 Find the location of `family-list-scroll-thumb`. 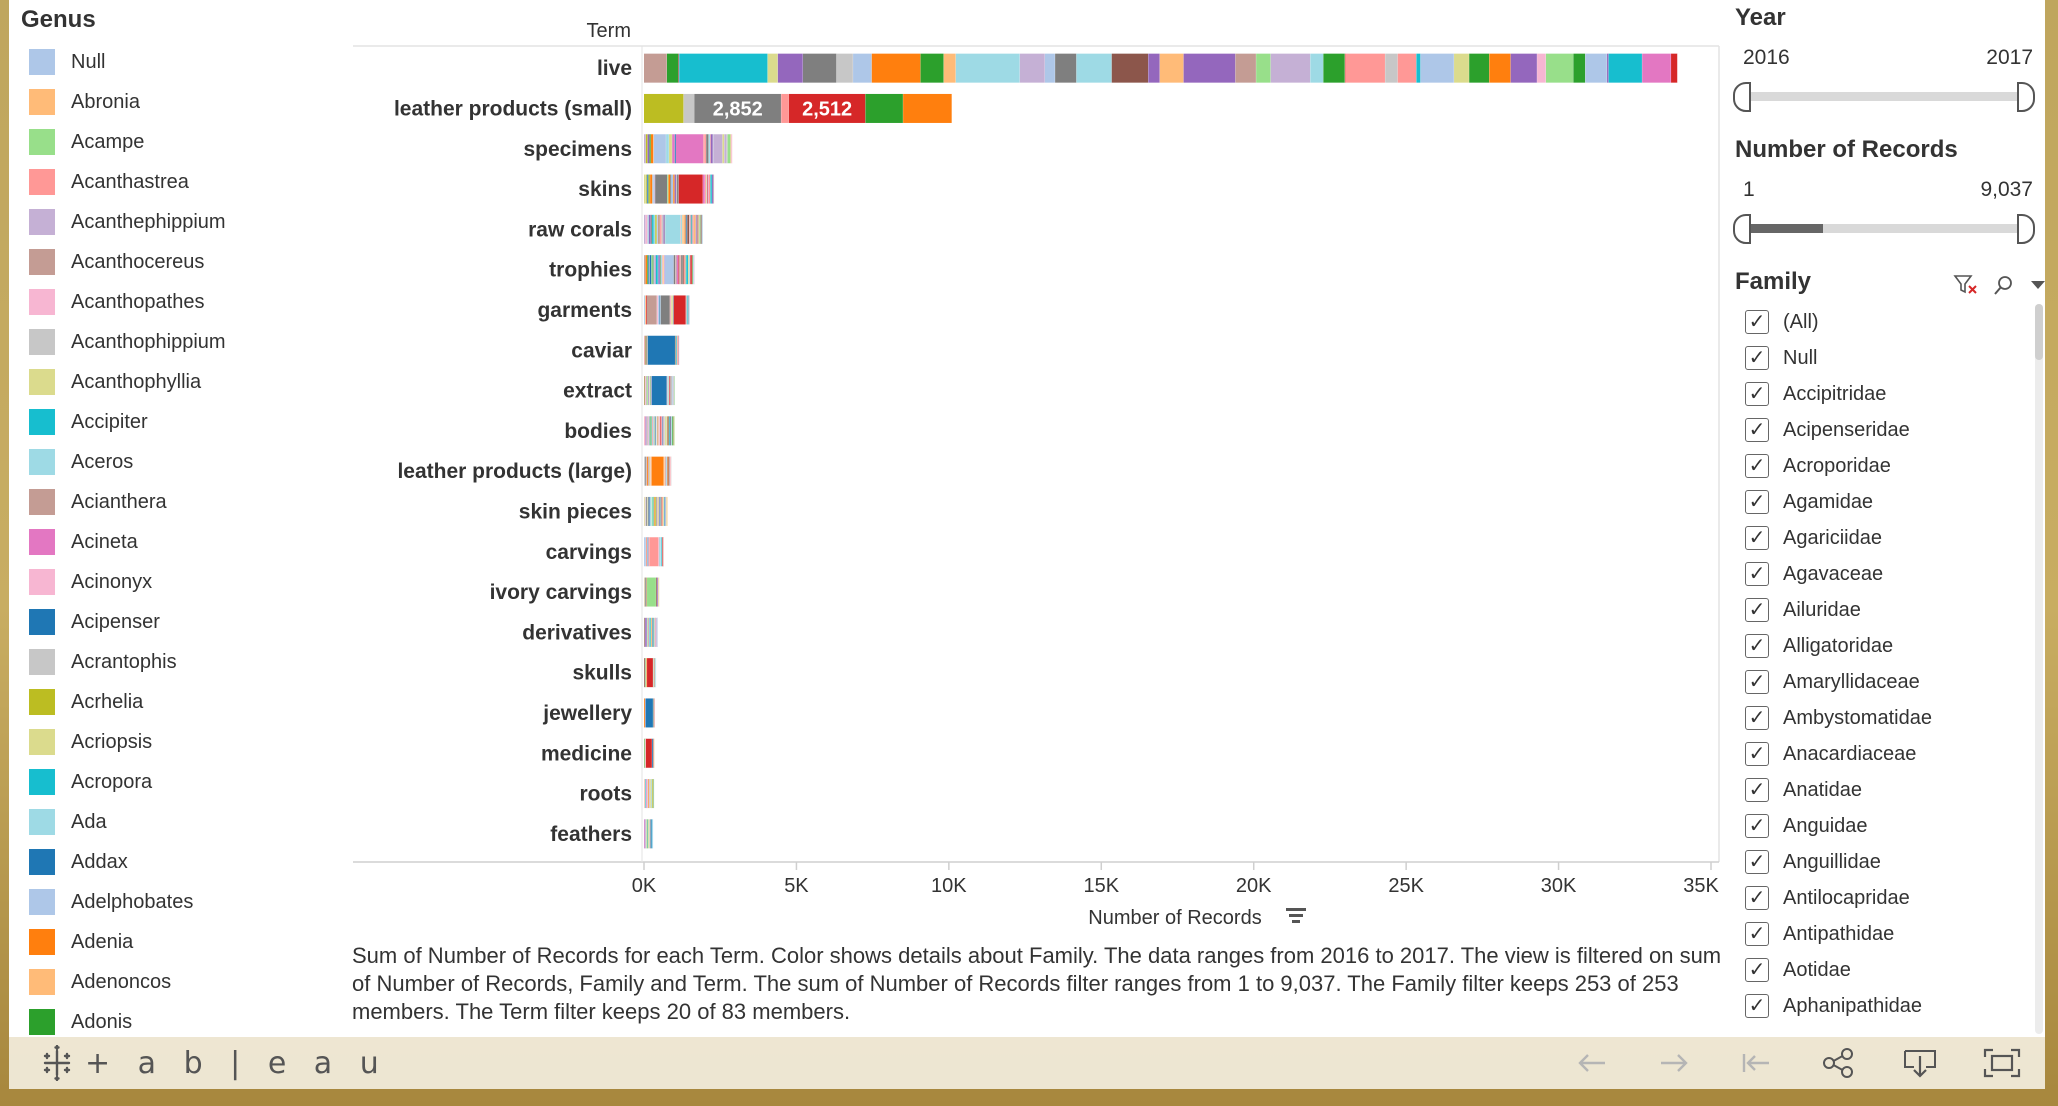

family-list-scroll-thumb is located at coordinates (2039, 332).